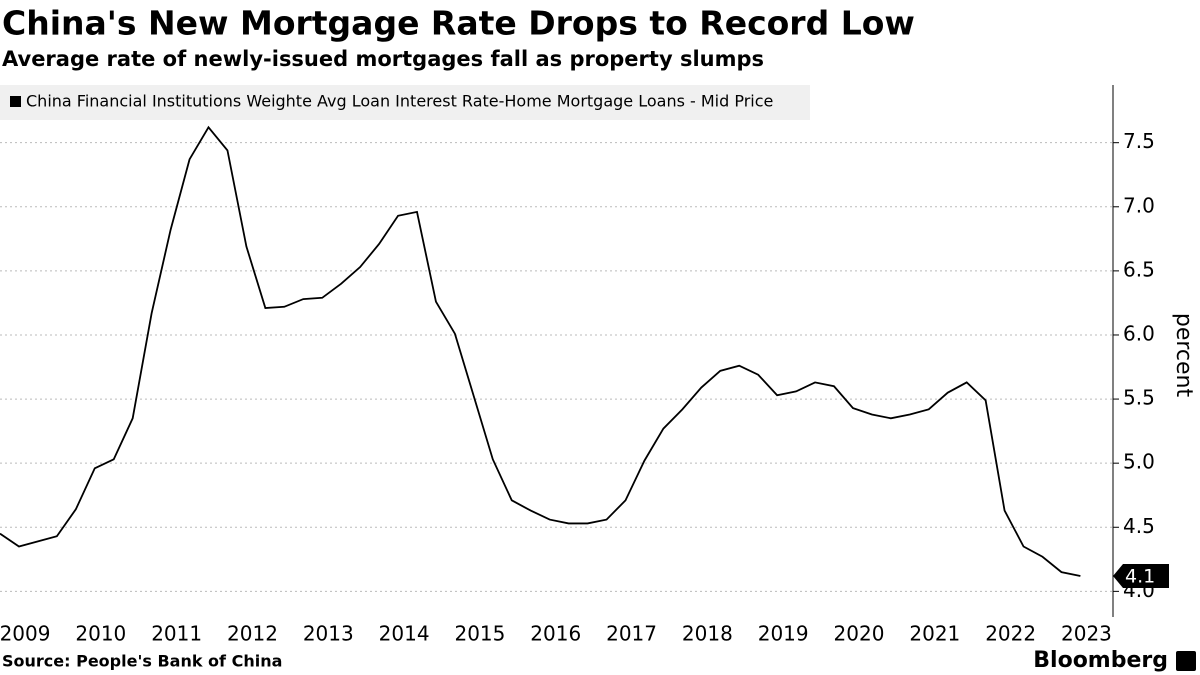 The height and width of the screenshot is (675, 1200). Describe the element at coordinates (1139, 526) in the screenshot. I see `y-tick-label: 4.5` at that location.